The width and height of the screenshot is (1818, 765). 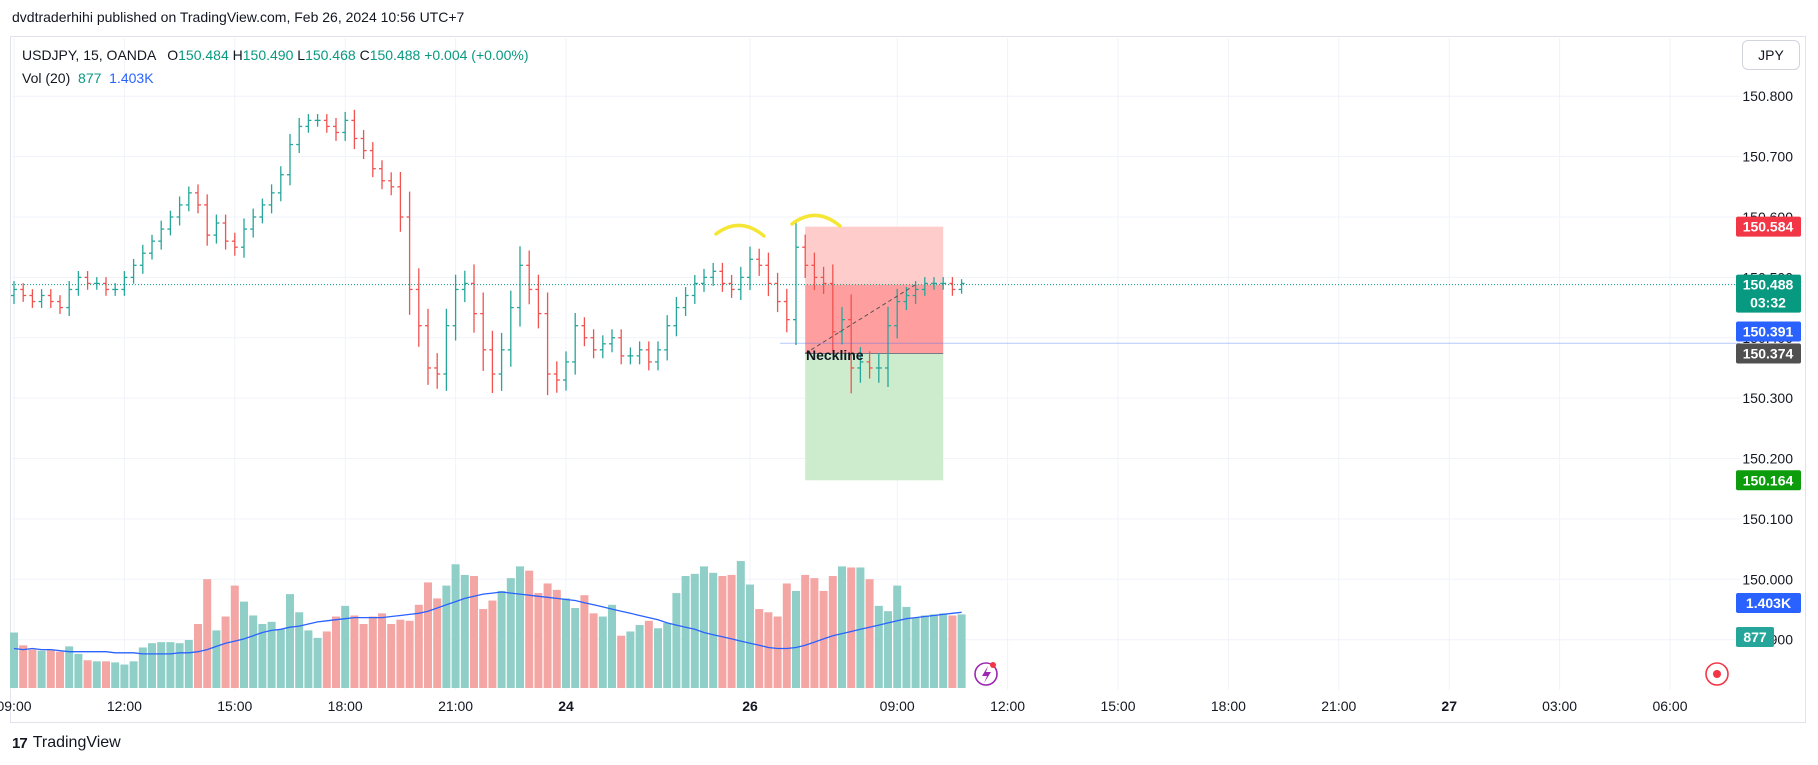 What do you see at coordinates (476, 55) in the screenshot?
I see `change-value: +0.004 (+0.00%)` at bounding box center [476, 55].